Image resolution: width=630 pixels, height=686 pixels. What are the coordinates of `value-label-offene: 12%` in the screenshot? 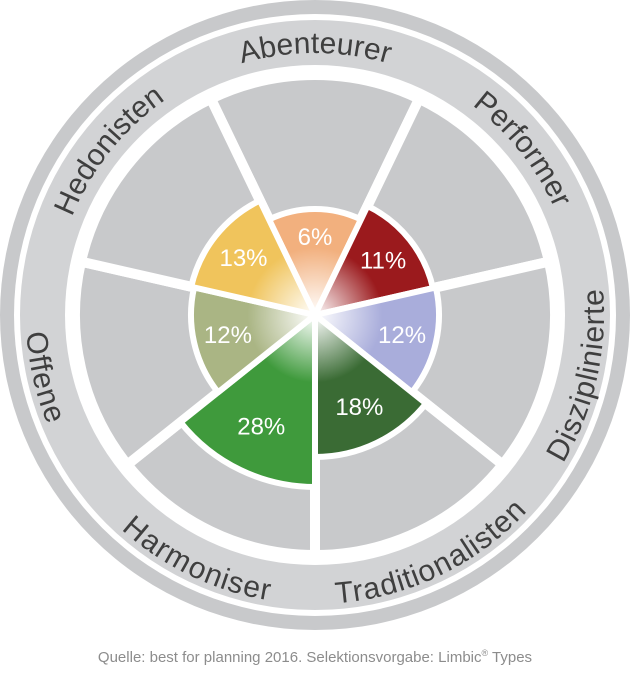 It's located at (228, 335).